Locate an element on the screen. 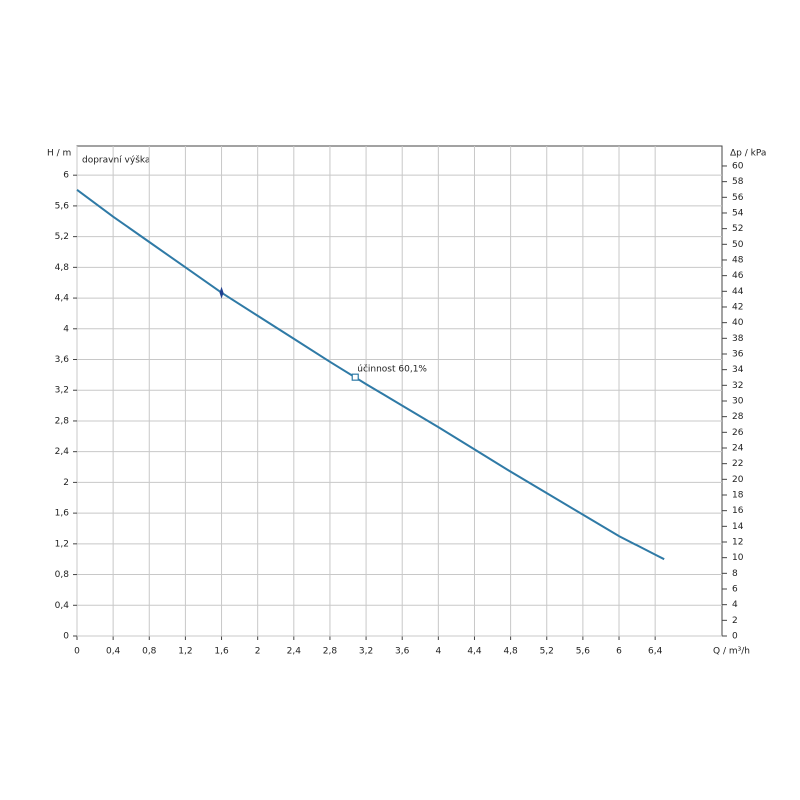 Image resolution: width=800 pixels, height=800 pixels. y2-tick-label: 58 is located at coordinates (738, 182).